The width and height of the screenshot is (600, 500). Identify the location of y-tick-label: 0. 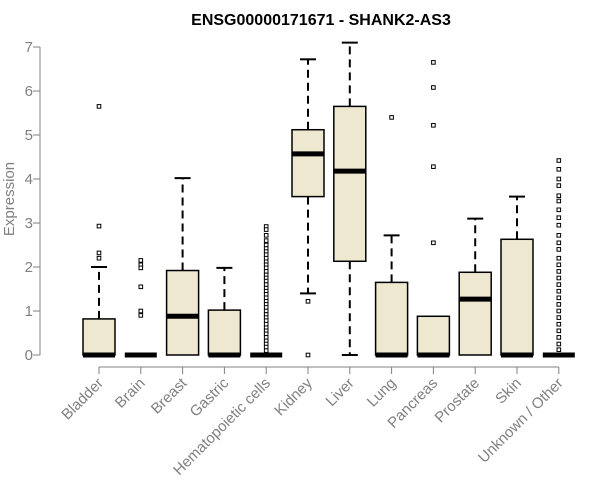
(29, 355).